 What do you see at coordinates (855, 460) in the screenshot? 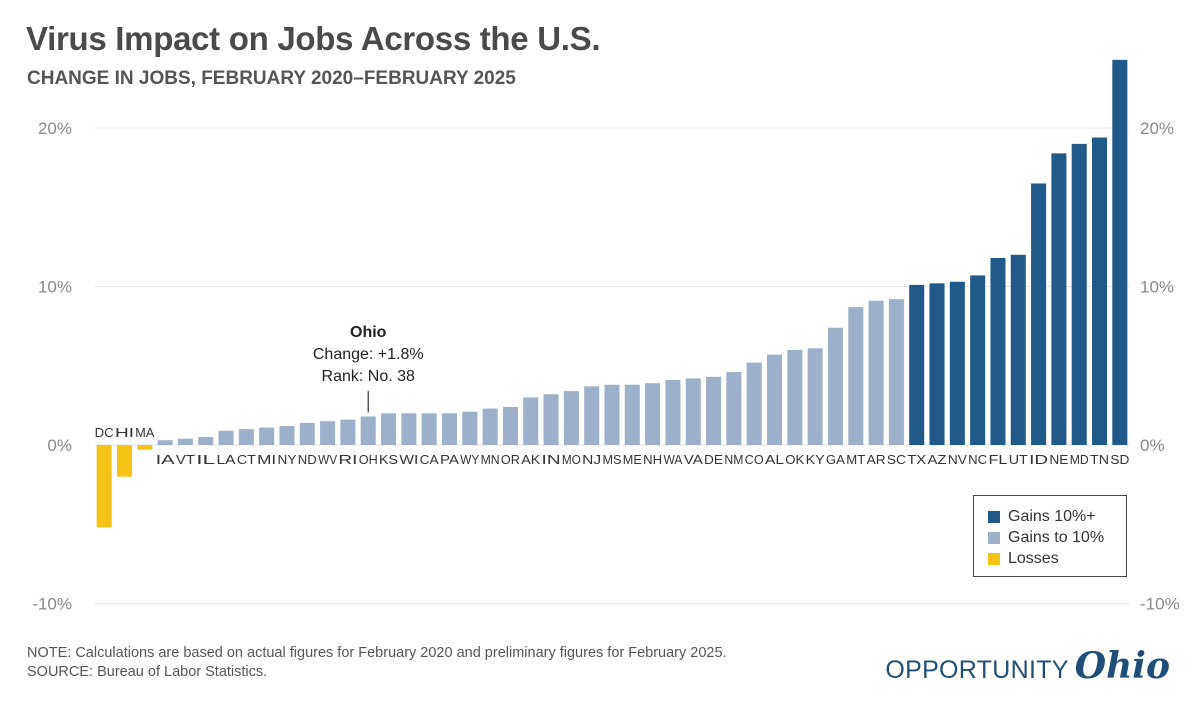
I see `category-label-mt: MT` at bounding box center [855, 460].